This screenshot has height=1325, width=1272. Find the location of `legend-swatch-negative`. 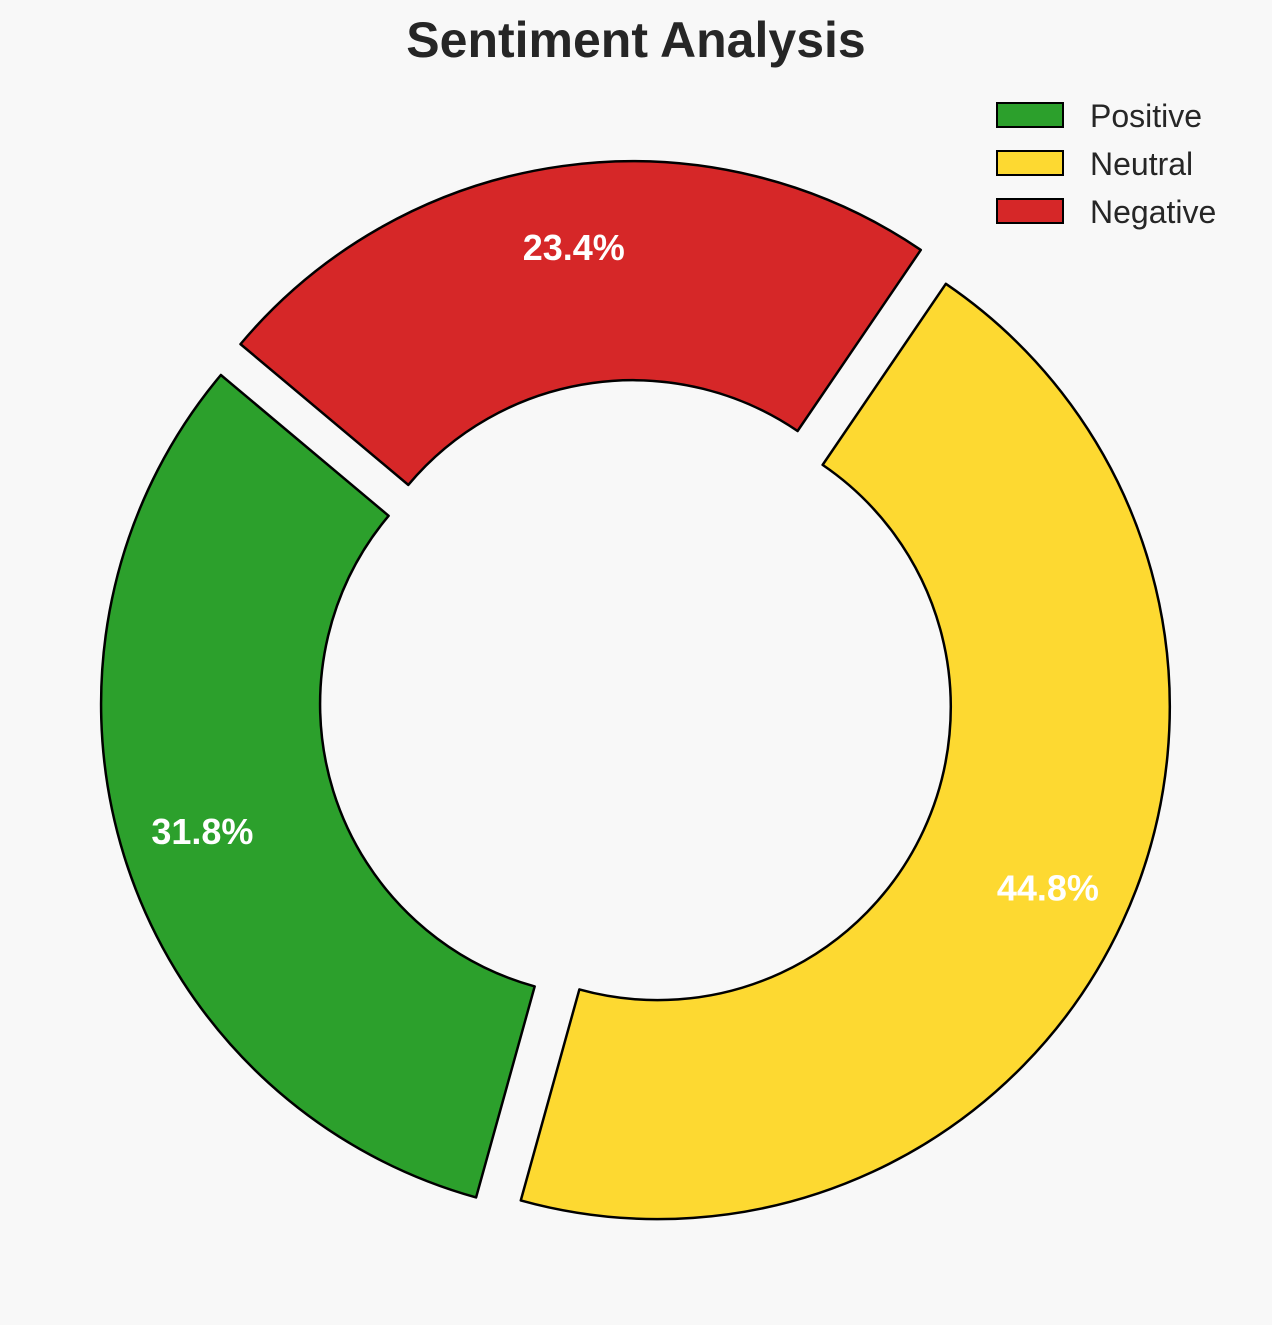

legend-swatch-negative is located at coordinates (1030, 211).